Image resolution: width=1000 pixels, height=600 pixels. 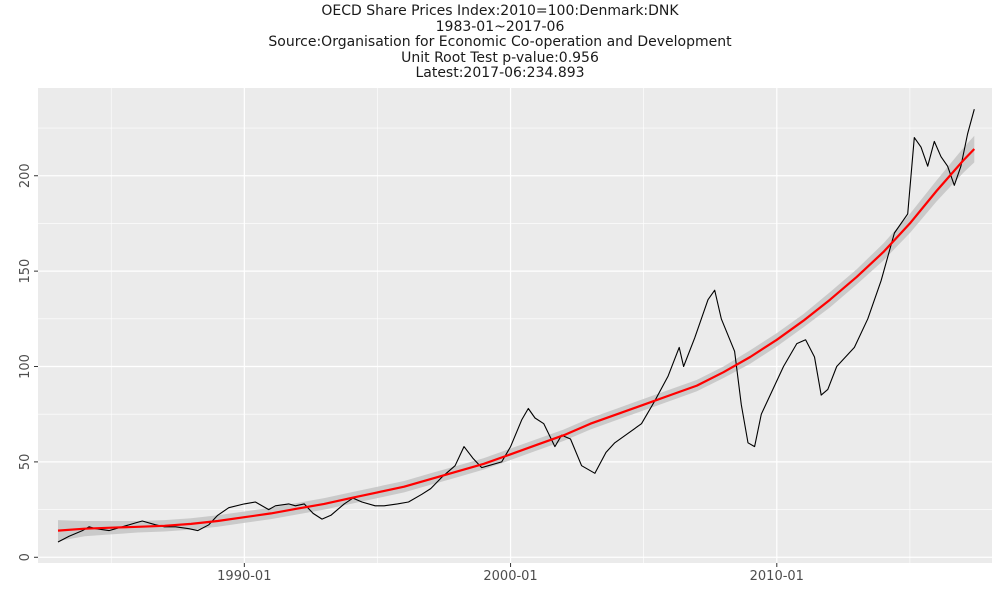 What do you see at coordinates (777, 576) in the screenshot?
I see `x-tick-label: 2010-01` at bounding box center [777, 576].